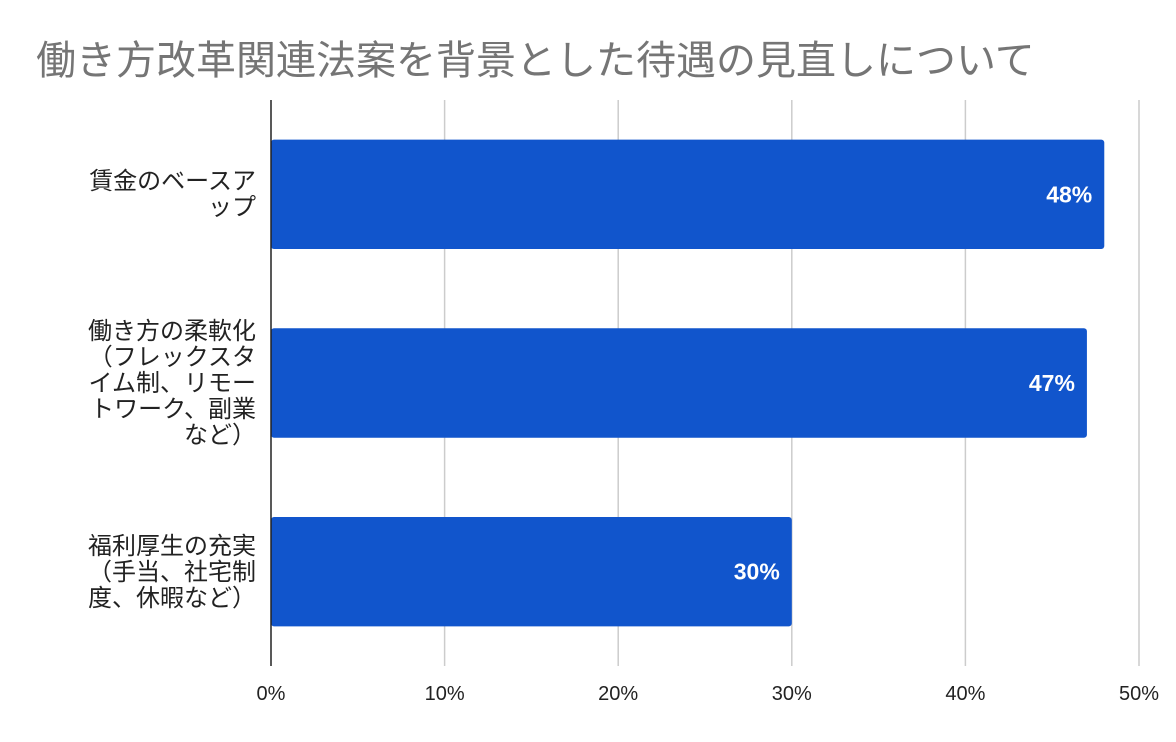 The height and width of the screenshot is (742, 1176). What do you see at coordinates (445, 694) in the screenshot?
I see `x-tick-label: 10%` at bounding box center [445, 694].